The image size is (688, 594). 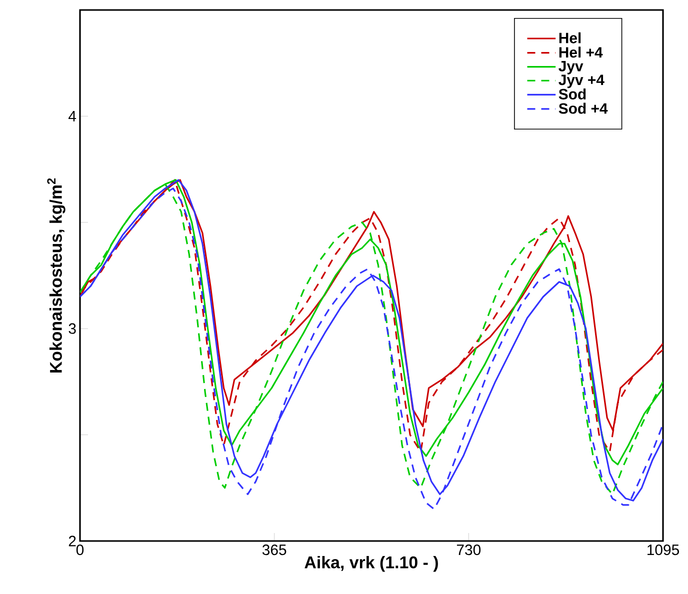 What do you see at coordinates (72, 116) in the screenshot?
I see `y-tick-label: 4` at bounding box center [72, 116].